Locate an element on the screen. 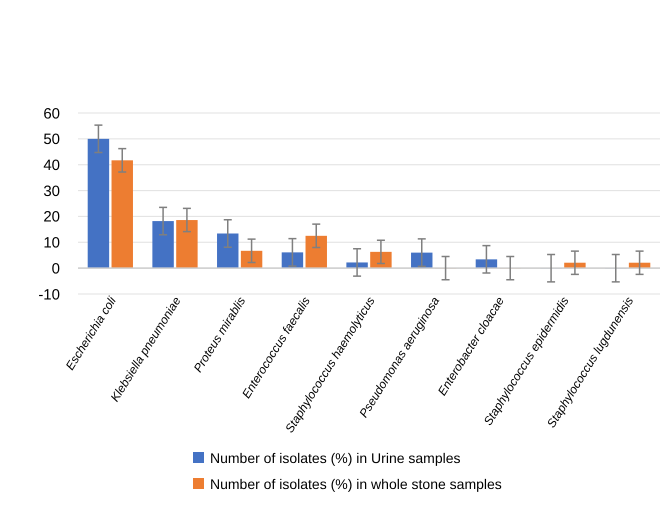  y-tick-label: 50 is located at coordinates (51, 139).